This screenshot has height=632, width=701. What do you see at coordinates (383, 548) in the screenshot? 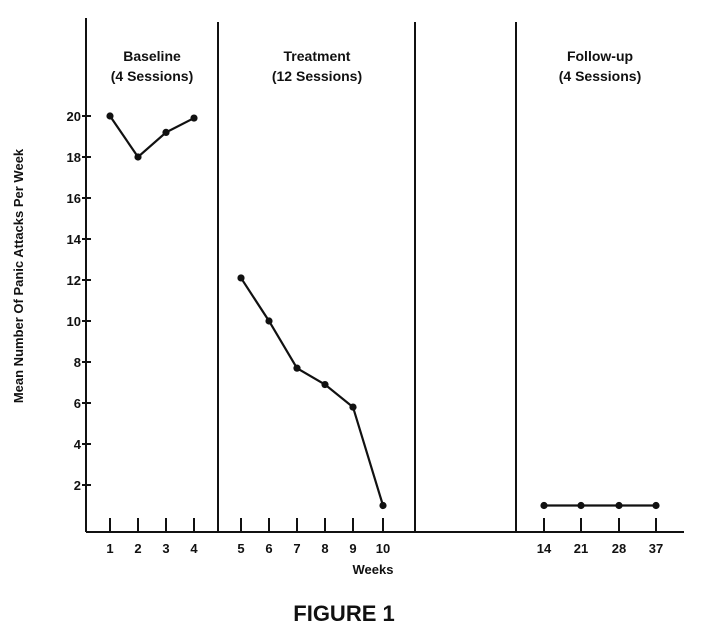
I see `x-tick-label: 10` at bounding box center [383, 548].